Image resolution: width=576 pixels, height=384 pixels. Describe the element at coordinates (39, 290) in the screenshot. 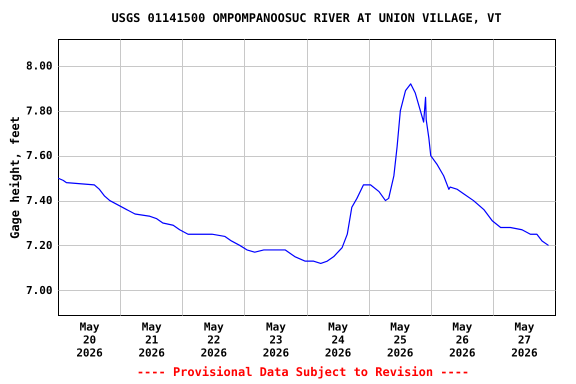

I see `y-tick-label: 7.00` at that location.